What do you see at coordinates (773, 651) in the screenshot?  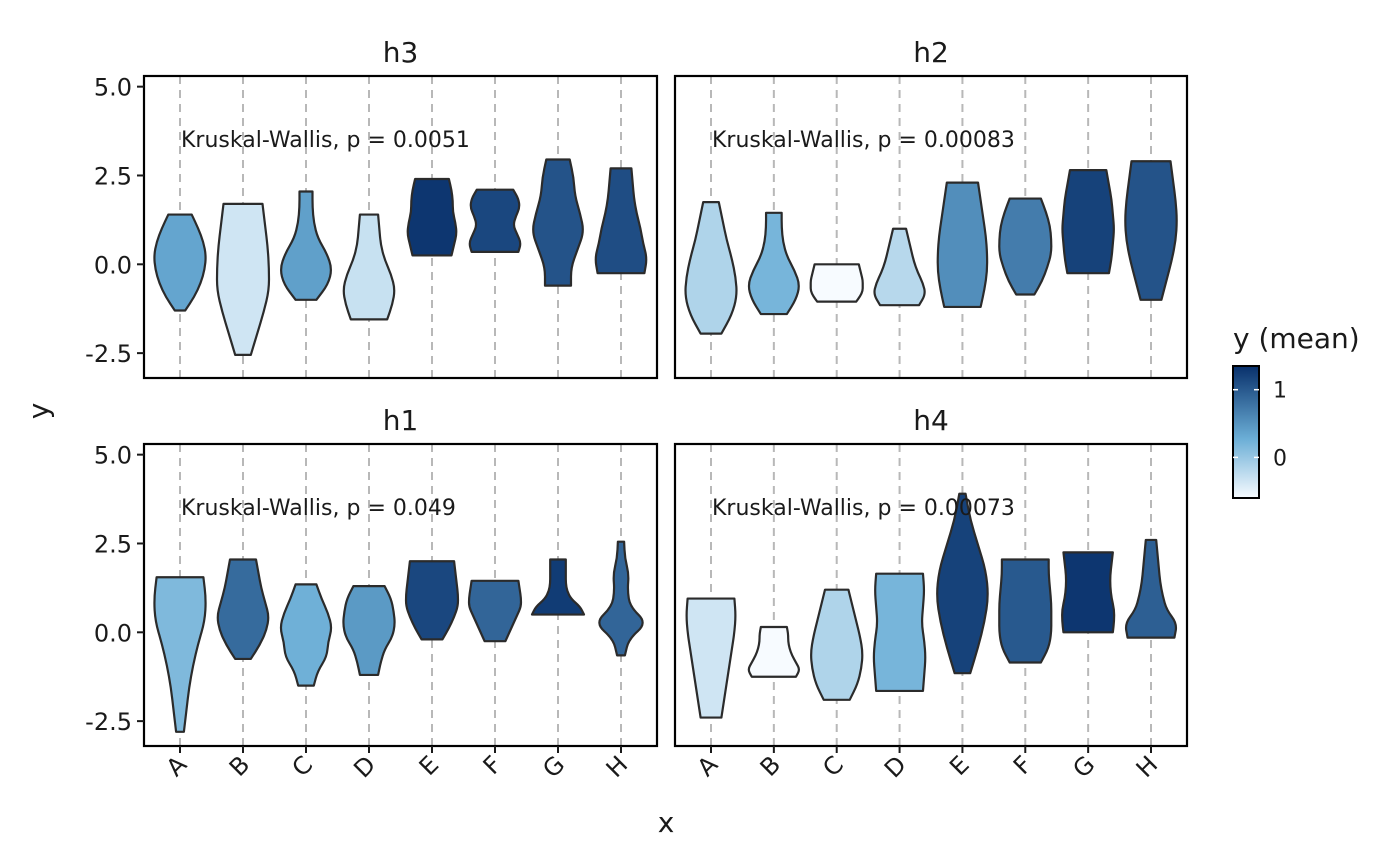 I see `violin-h4-B` at bounding box center [773, 651].